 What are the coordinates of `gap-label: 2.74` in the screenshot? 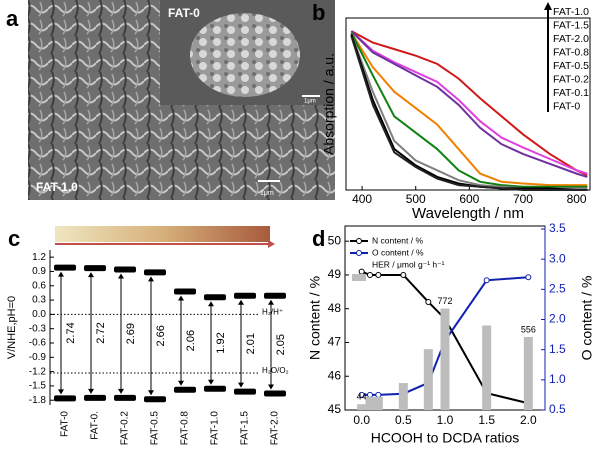 It's located at (71, 332).